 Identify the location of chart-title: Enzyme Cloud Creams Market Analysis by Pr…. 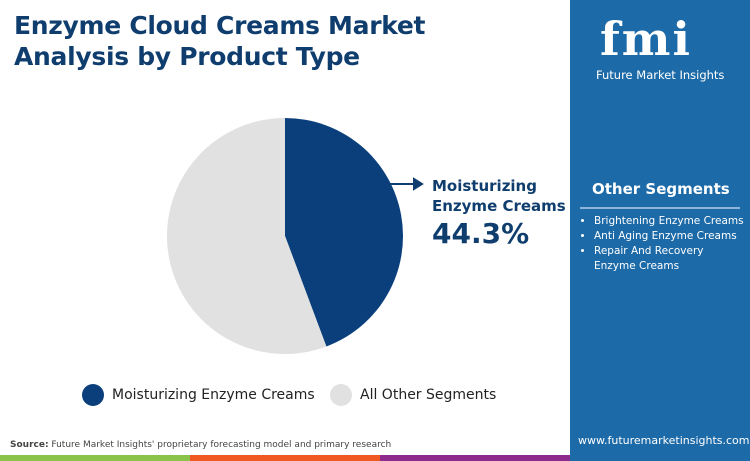
(220, 41).